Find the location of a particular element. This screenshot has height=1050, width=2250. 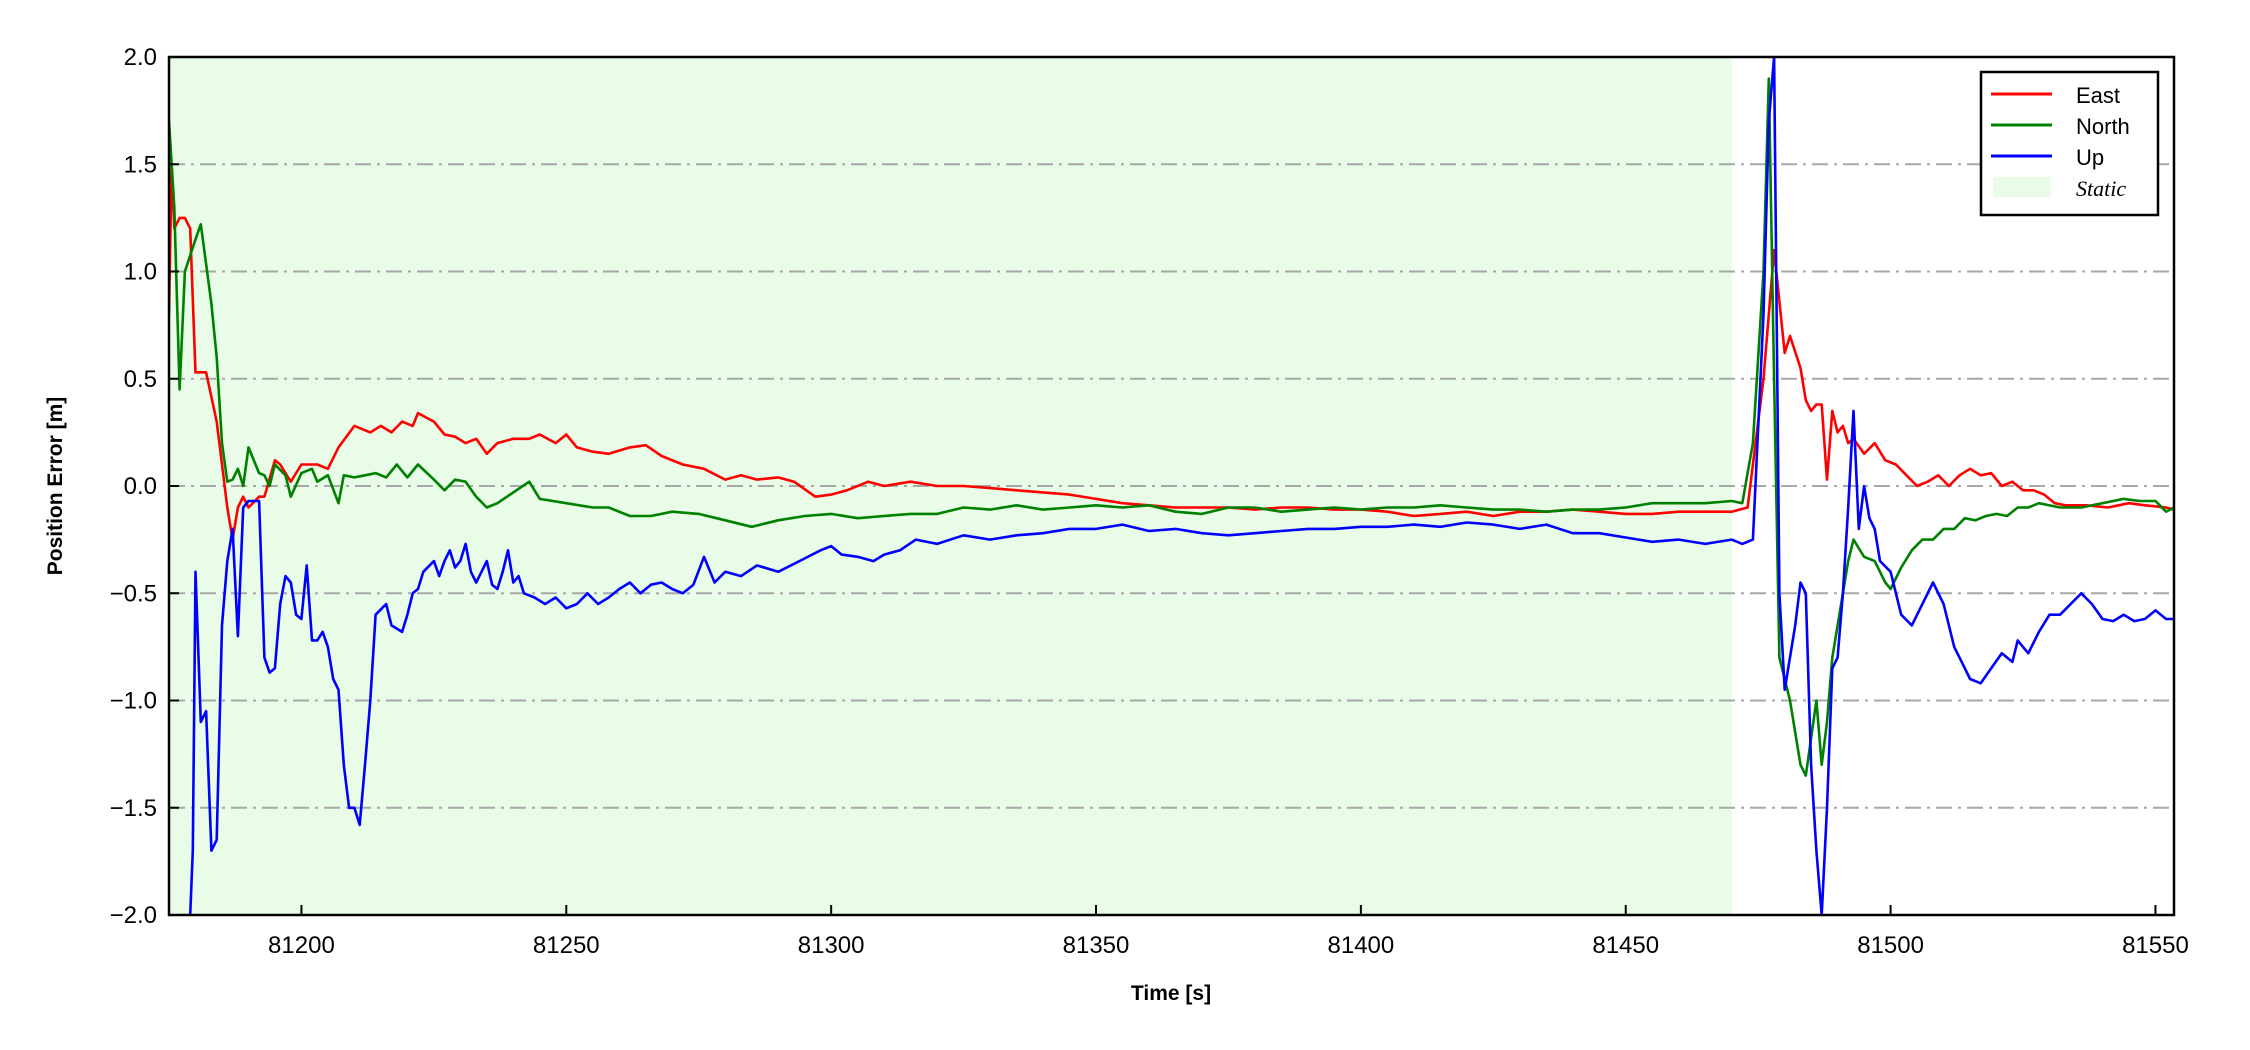

x-tick-label: 81400 is located at coordinates (1361, 945).